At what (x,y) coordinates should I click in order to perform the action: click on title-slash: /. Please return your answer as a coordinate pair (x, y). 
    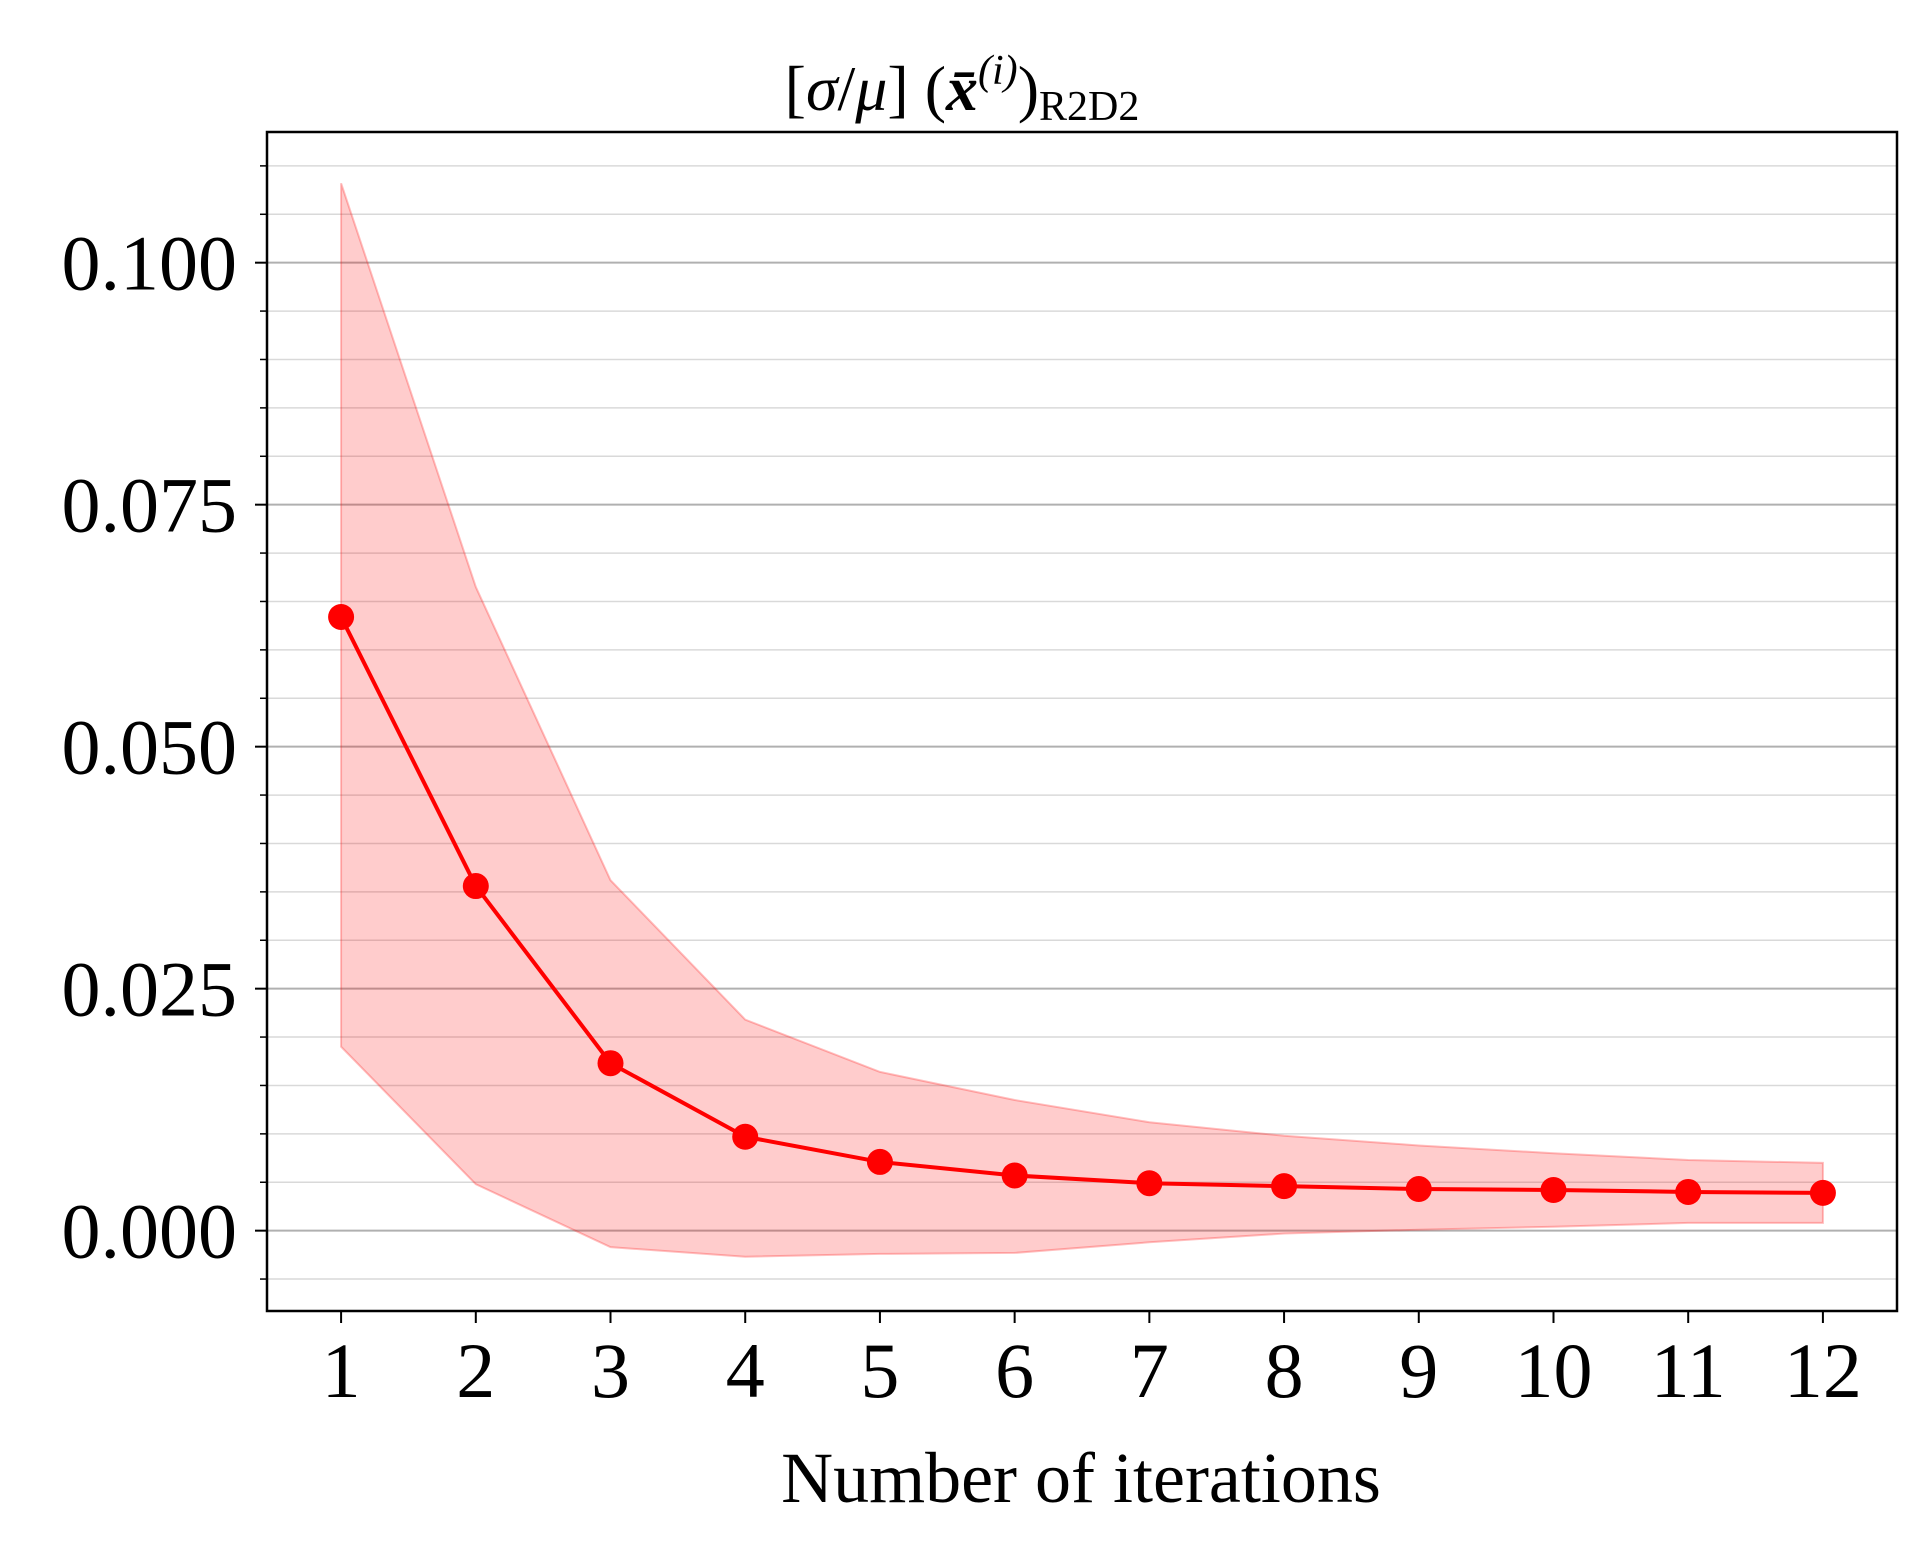
    Looking at the image, I should click on (847, 88).